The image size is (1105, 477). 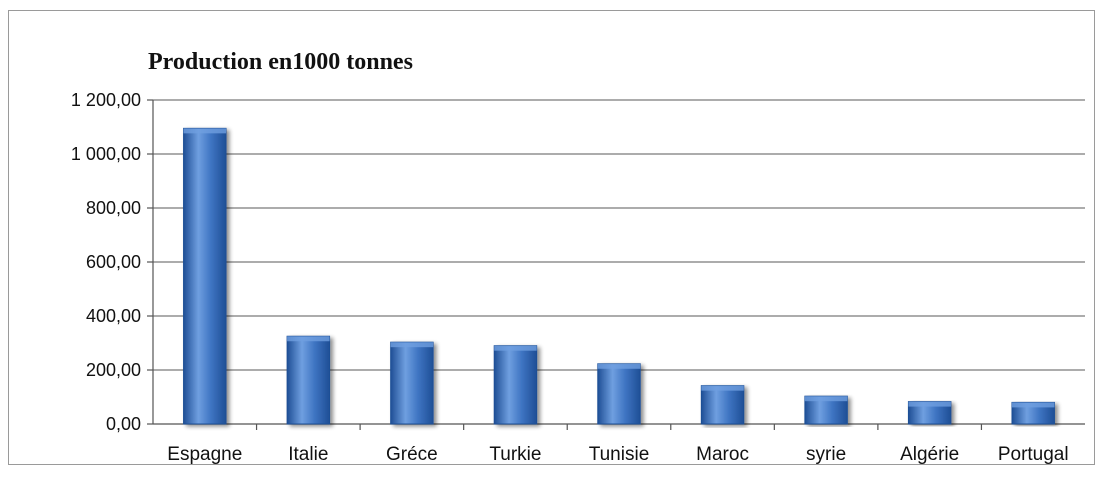 What do you see at coordinates (123, 424) in the screenshot?
I see `y-tick-label: 0,00` at bounding box center [123, 424].